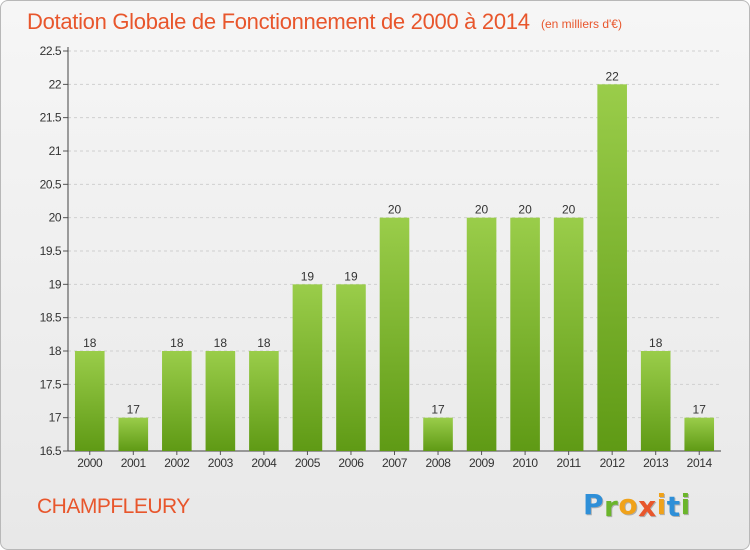 The height and width of the screenshot is (550, 750). I want to click on data-label-2001: 17, so click(134, 410).